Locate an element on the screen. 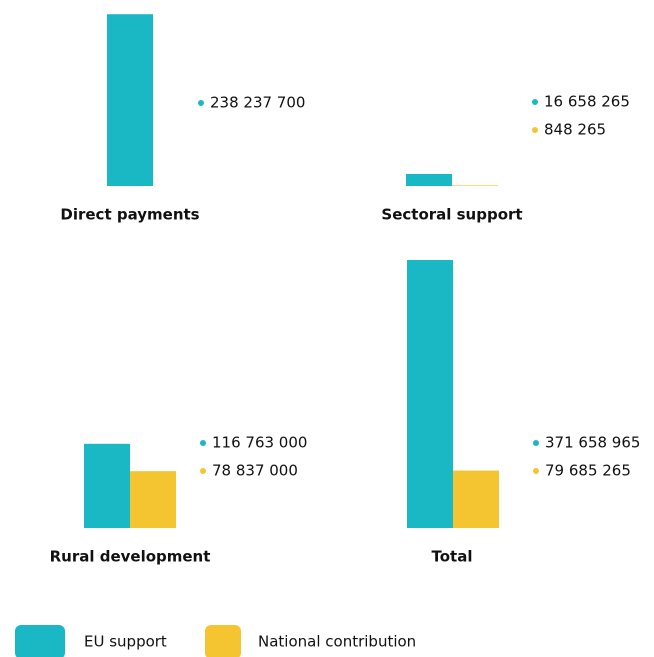  value-label: 848 265 is located at coordinates (575, 130).